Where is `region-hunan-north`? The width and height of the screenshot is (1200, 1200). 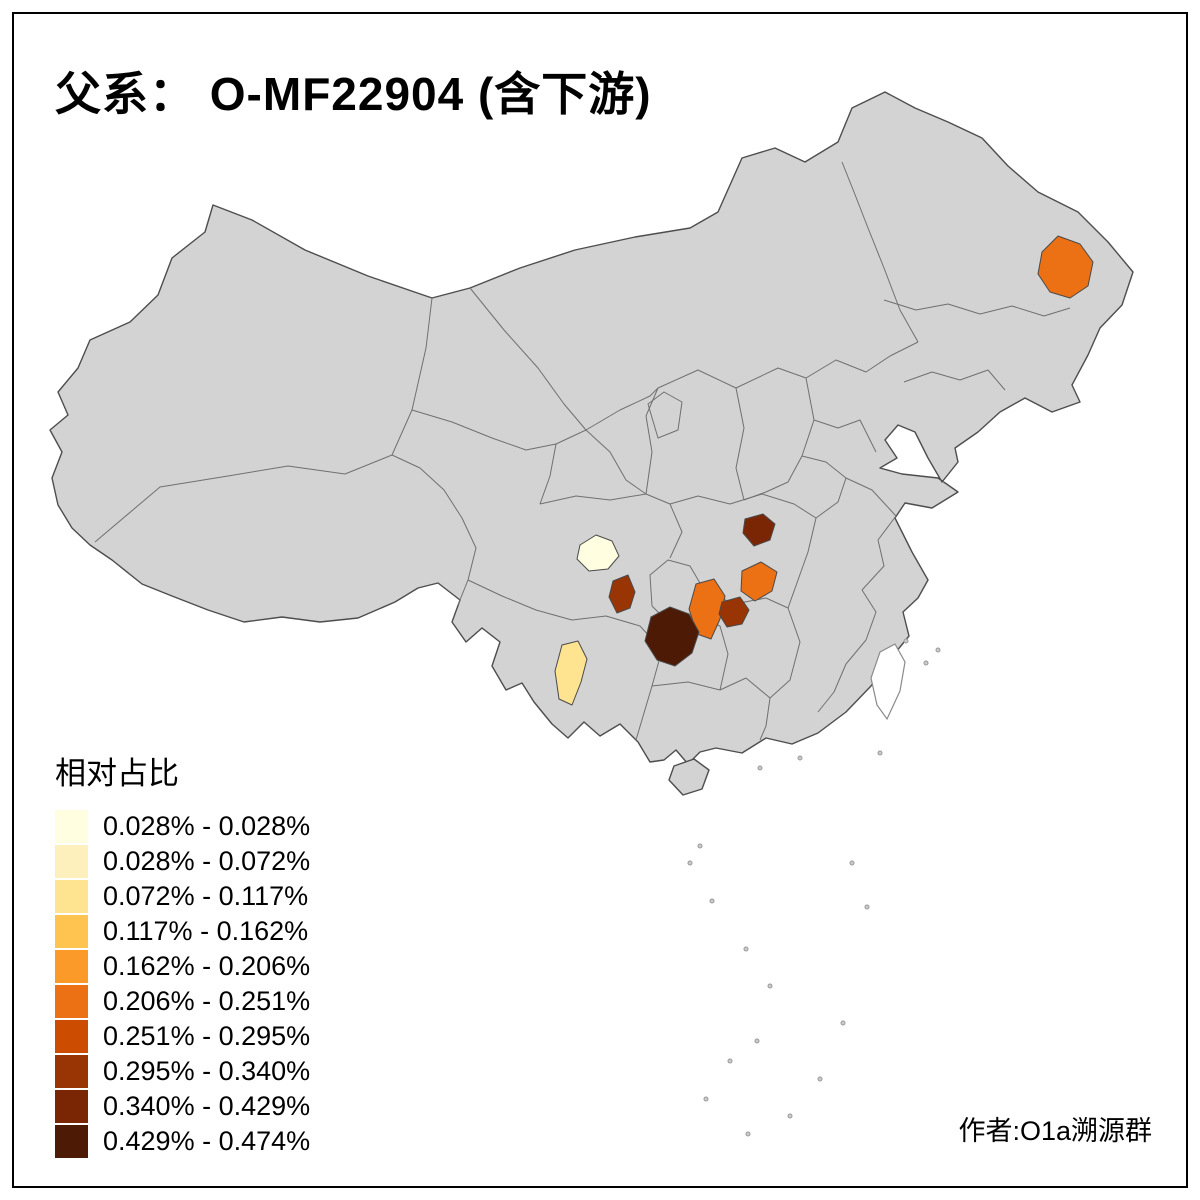 region-hunan-north is located at coordinates (759, 581).